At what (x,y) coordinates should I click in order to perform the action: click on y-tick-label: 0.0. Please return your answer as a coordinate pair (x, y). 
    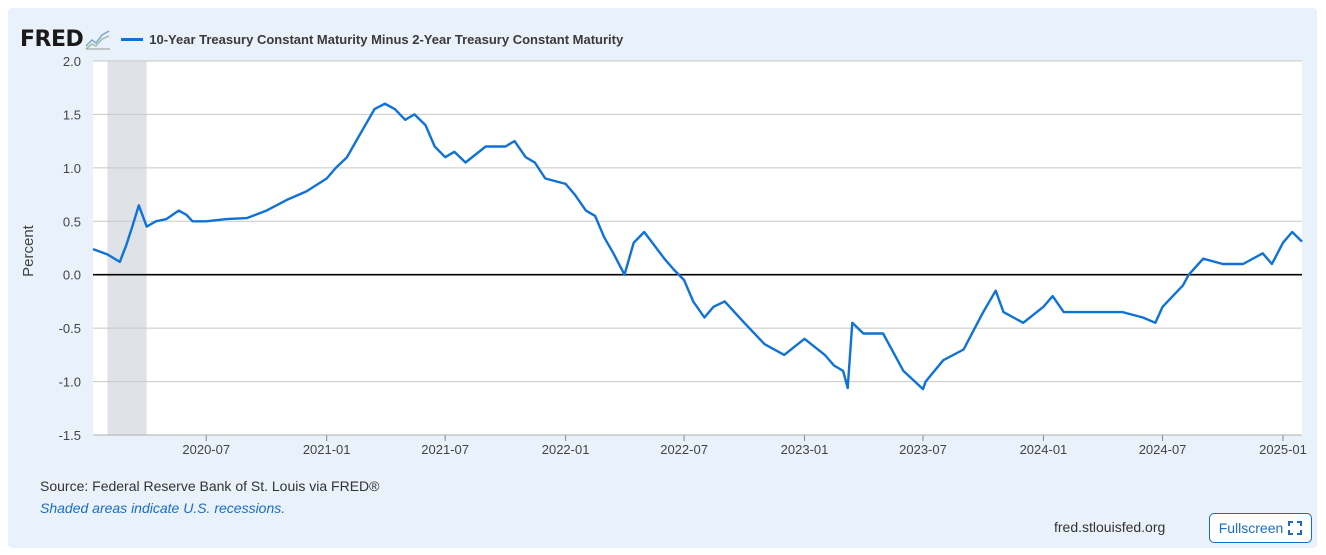
    Looking at the image, I should click on (72, 275).